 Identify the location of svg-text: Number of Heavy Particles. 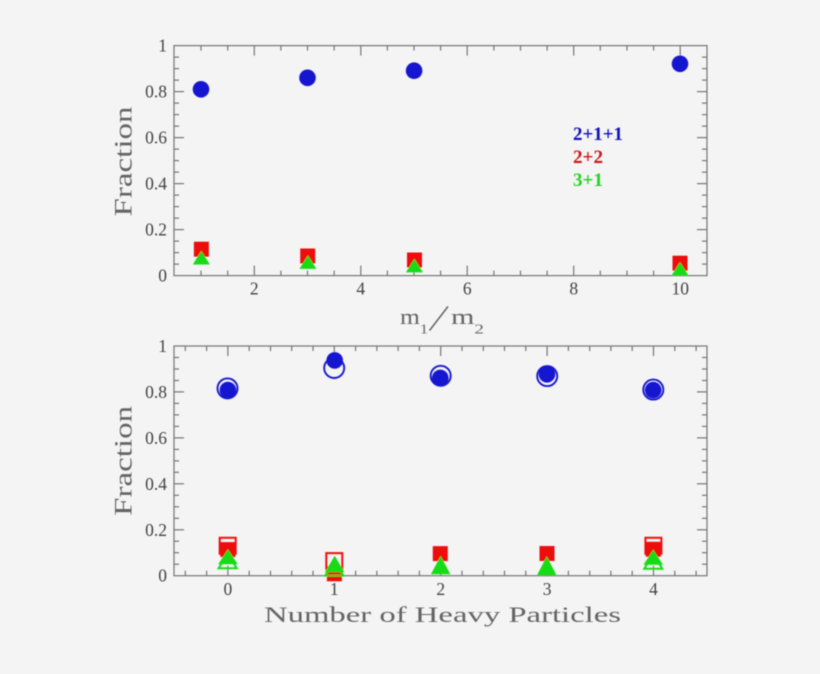
(442, 614).